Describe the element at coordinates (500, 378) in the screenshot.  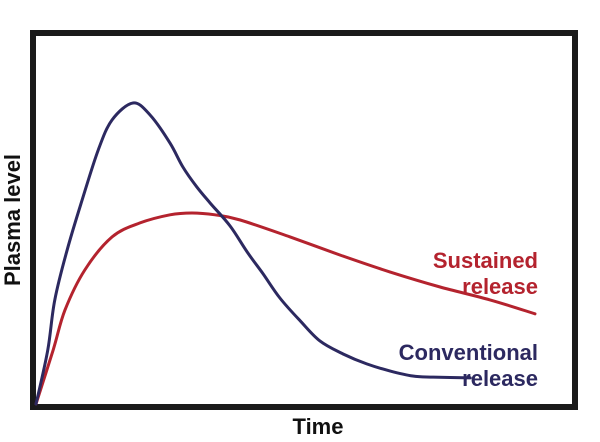
I see `conventional-release-label-line2: release` at that location.